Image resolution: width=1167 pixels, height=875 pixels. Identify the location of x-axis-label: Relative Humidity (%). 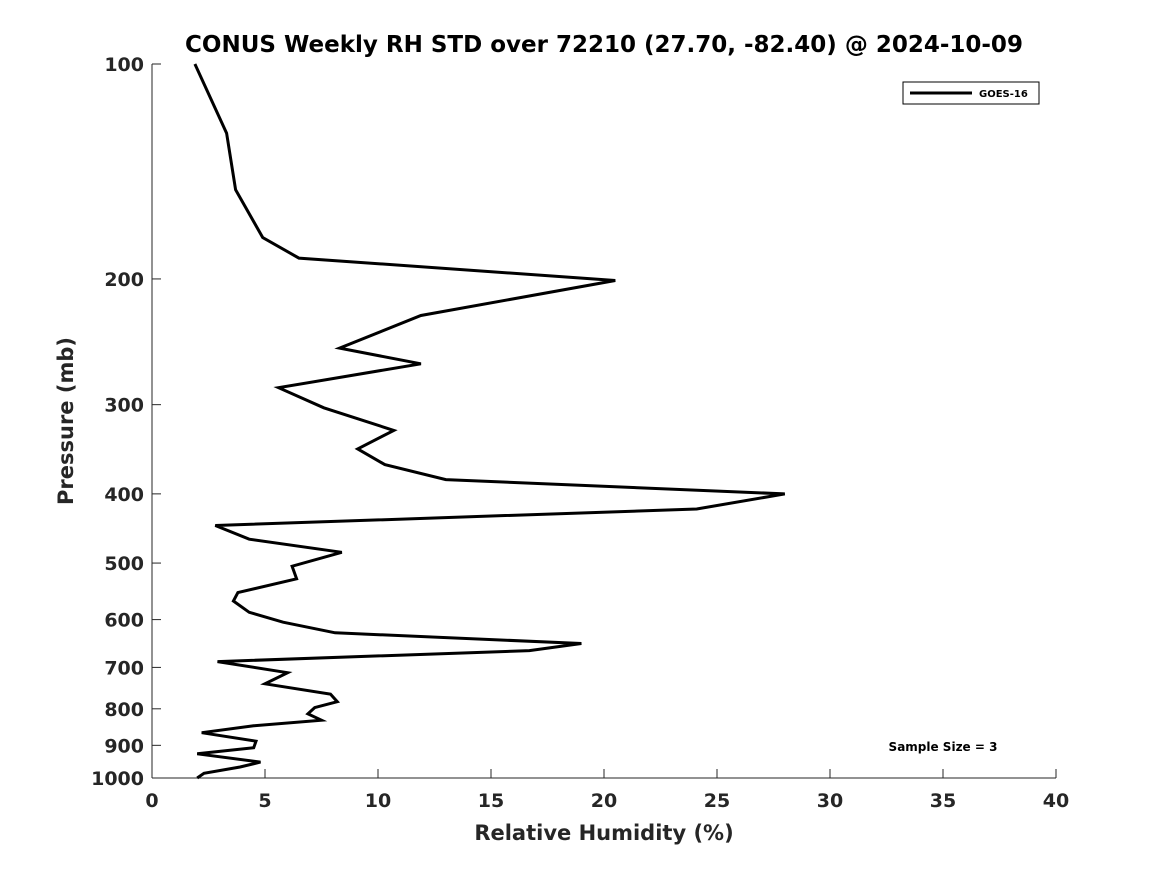
(603, 833).